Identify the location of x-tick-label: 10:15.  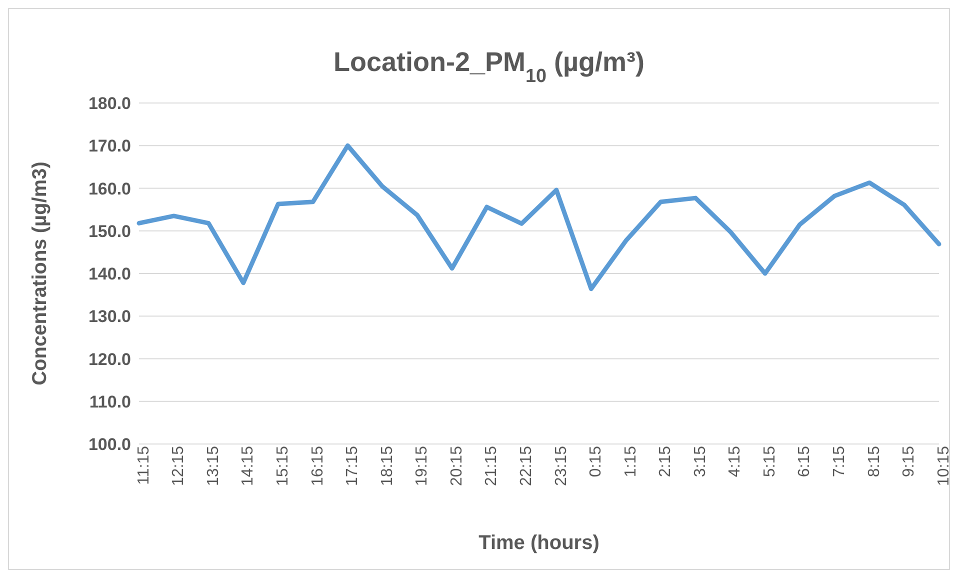
(943, 466).